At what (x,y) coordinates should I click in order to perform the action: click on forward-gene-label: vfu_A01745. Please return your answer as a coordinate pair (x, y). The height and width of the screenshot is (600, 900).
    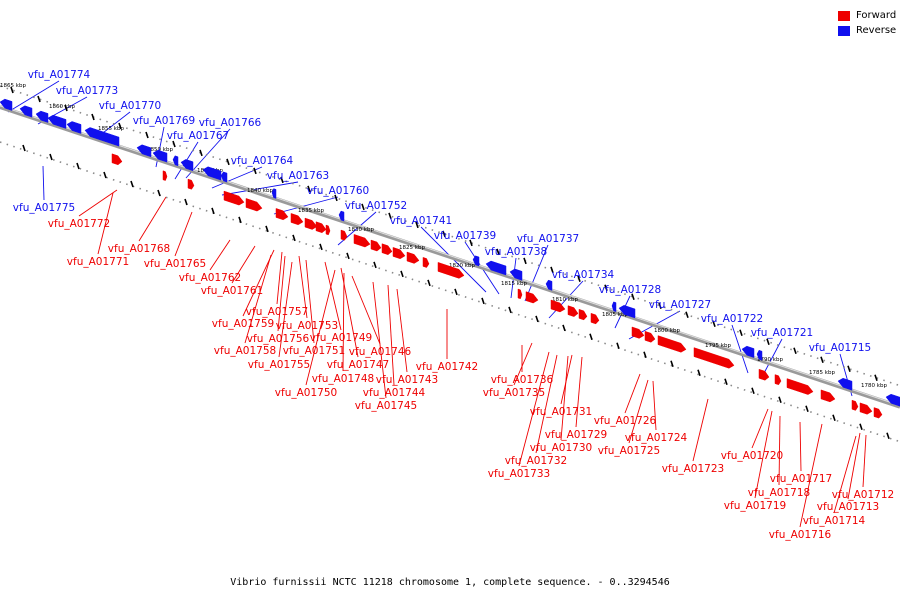
    Looking at the image, I should click on (386, 406).